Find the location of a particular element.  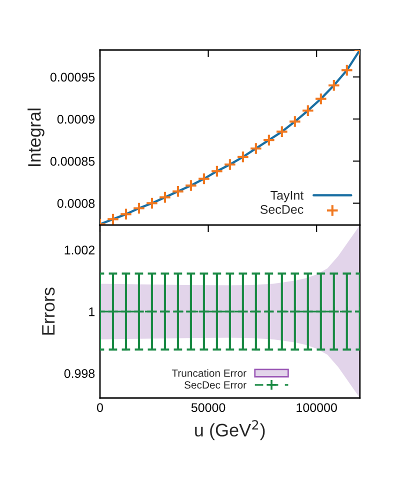

x-tick-label: 100000 is located at coordinates (316, 407).